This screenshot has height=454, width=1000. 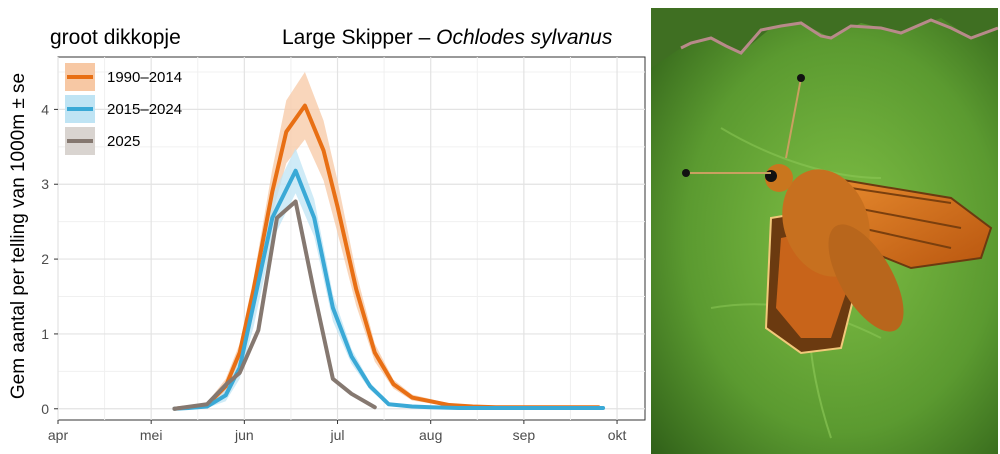 What do you see at coordinates (45, 409) in the screenshot?
I see `y-tick-label-0: 0` at bounding box center [45, 409].